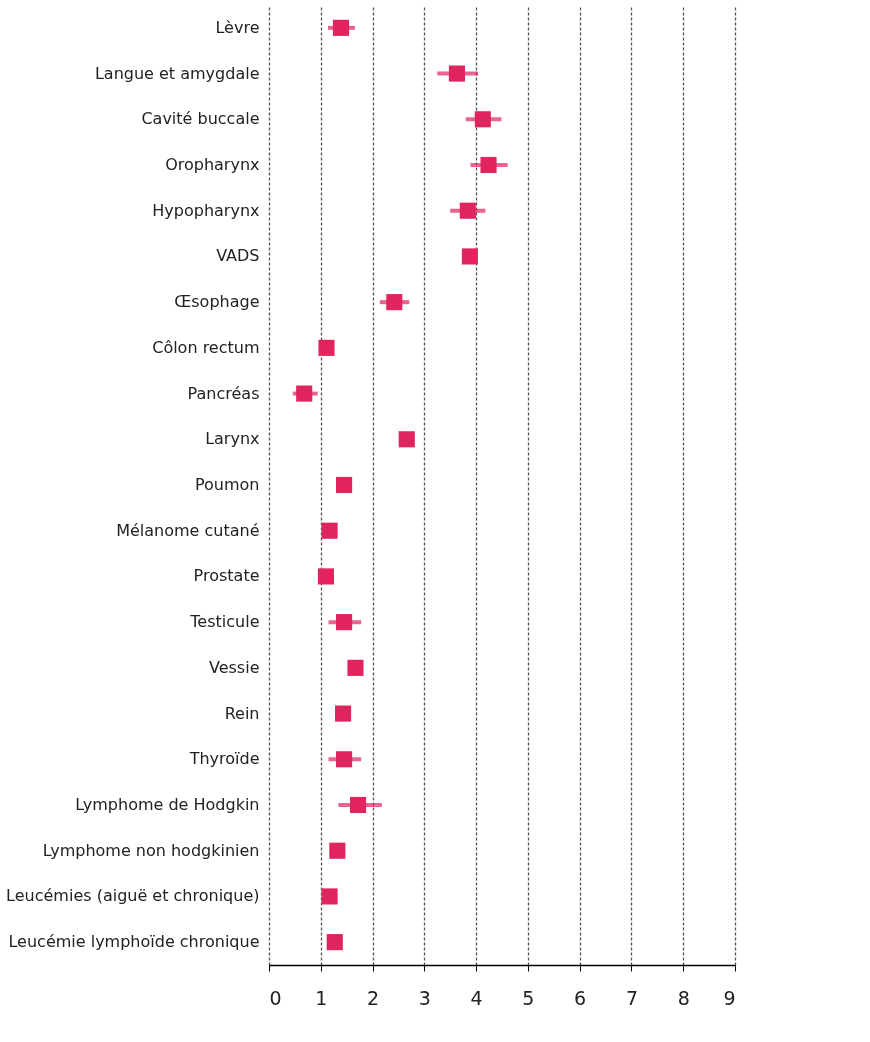  I want to click on x-tick-label: 6, so click(580, 997).